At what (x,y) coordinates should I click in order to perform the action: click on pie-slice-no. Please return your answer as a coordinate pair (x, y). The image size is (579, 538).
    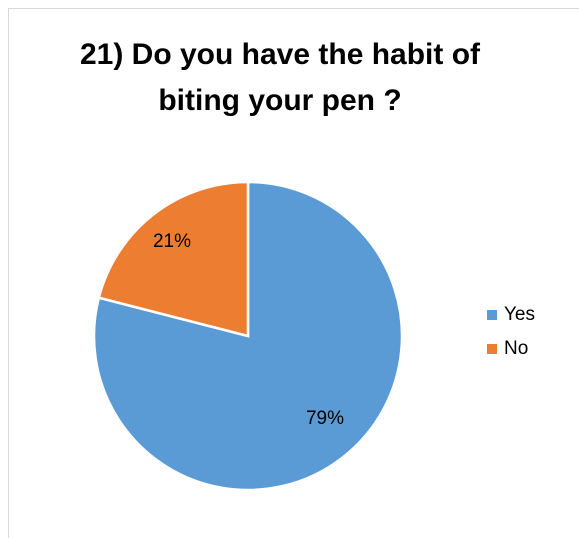
    Looking at the image, I should click on (173, 259).